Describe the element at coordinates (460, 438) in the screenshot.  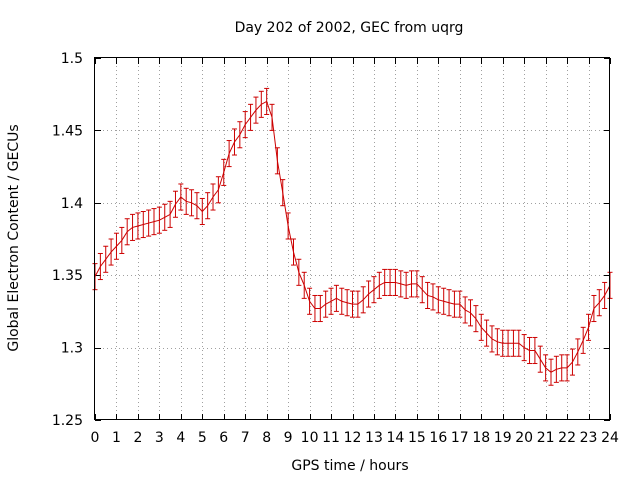
I see `x-tick-label: 17` at that location.